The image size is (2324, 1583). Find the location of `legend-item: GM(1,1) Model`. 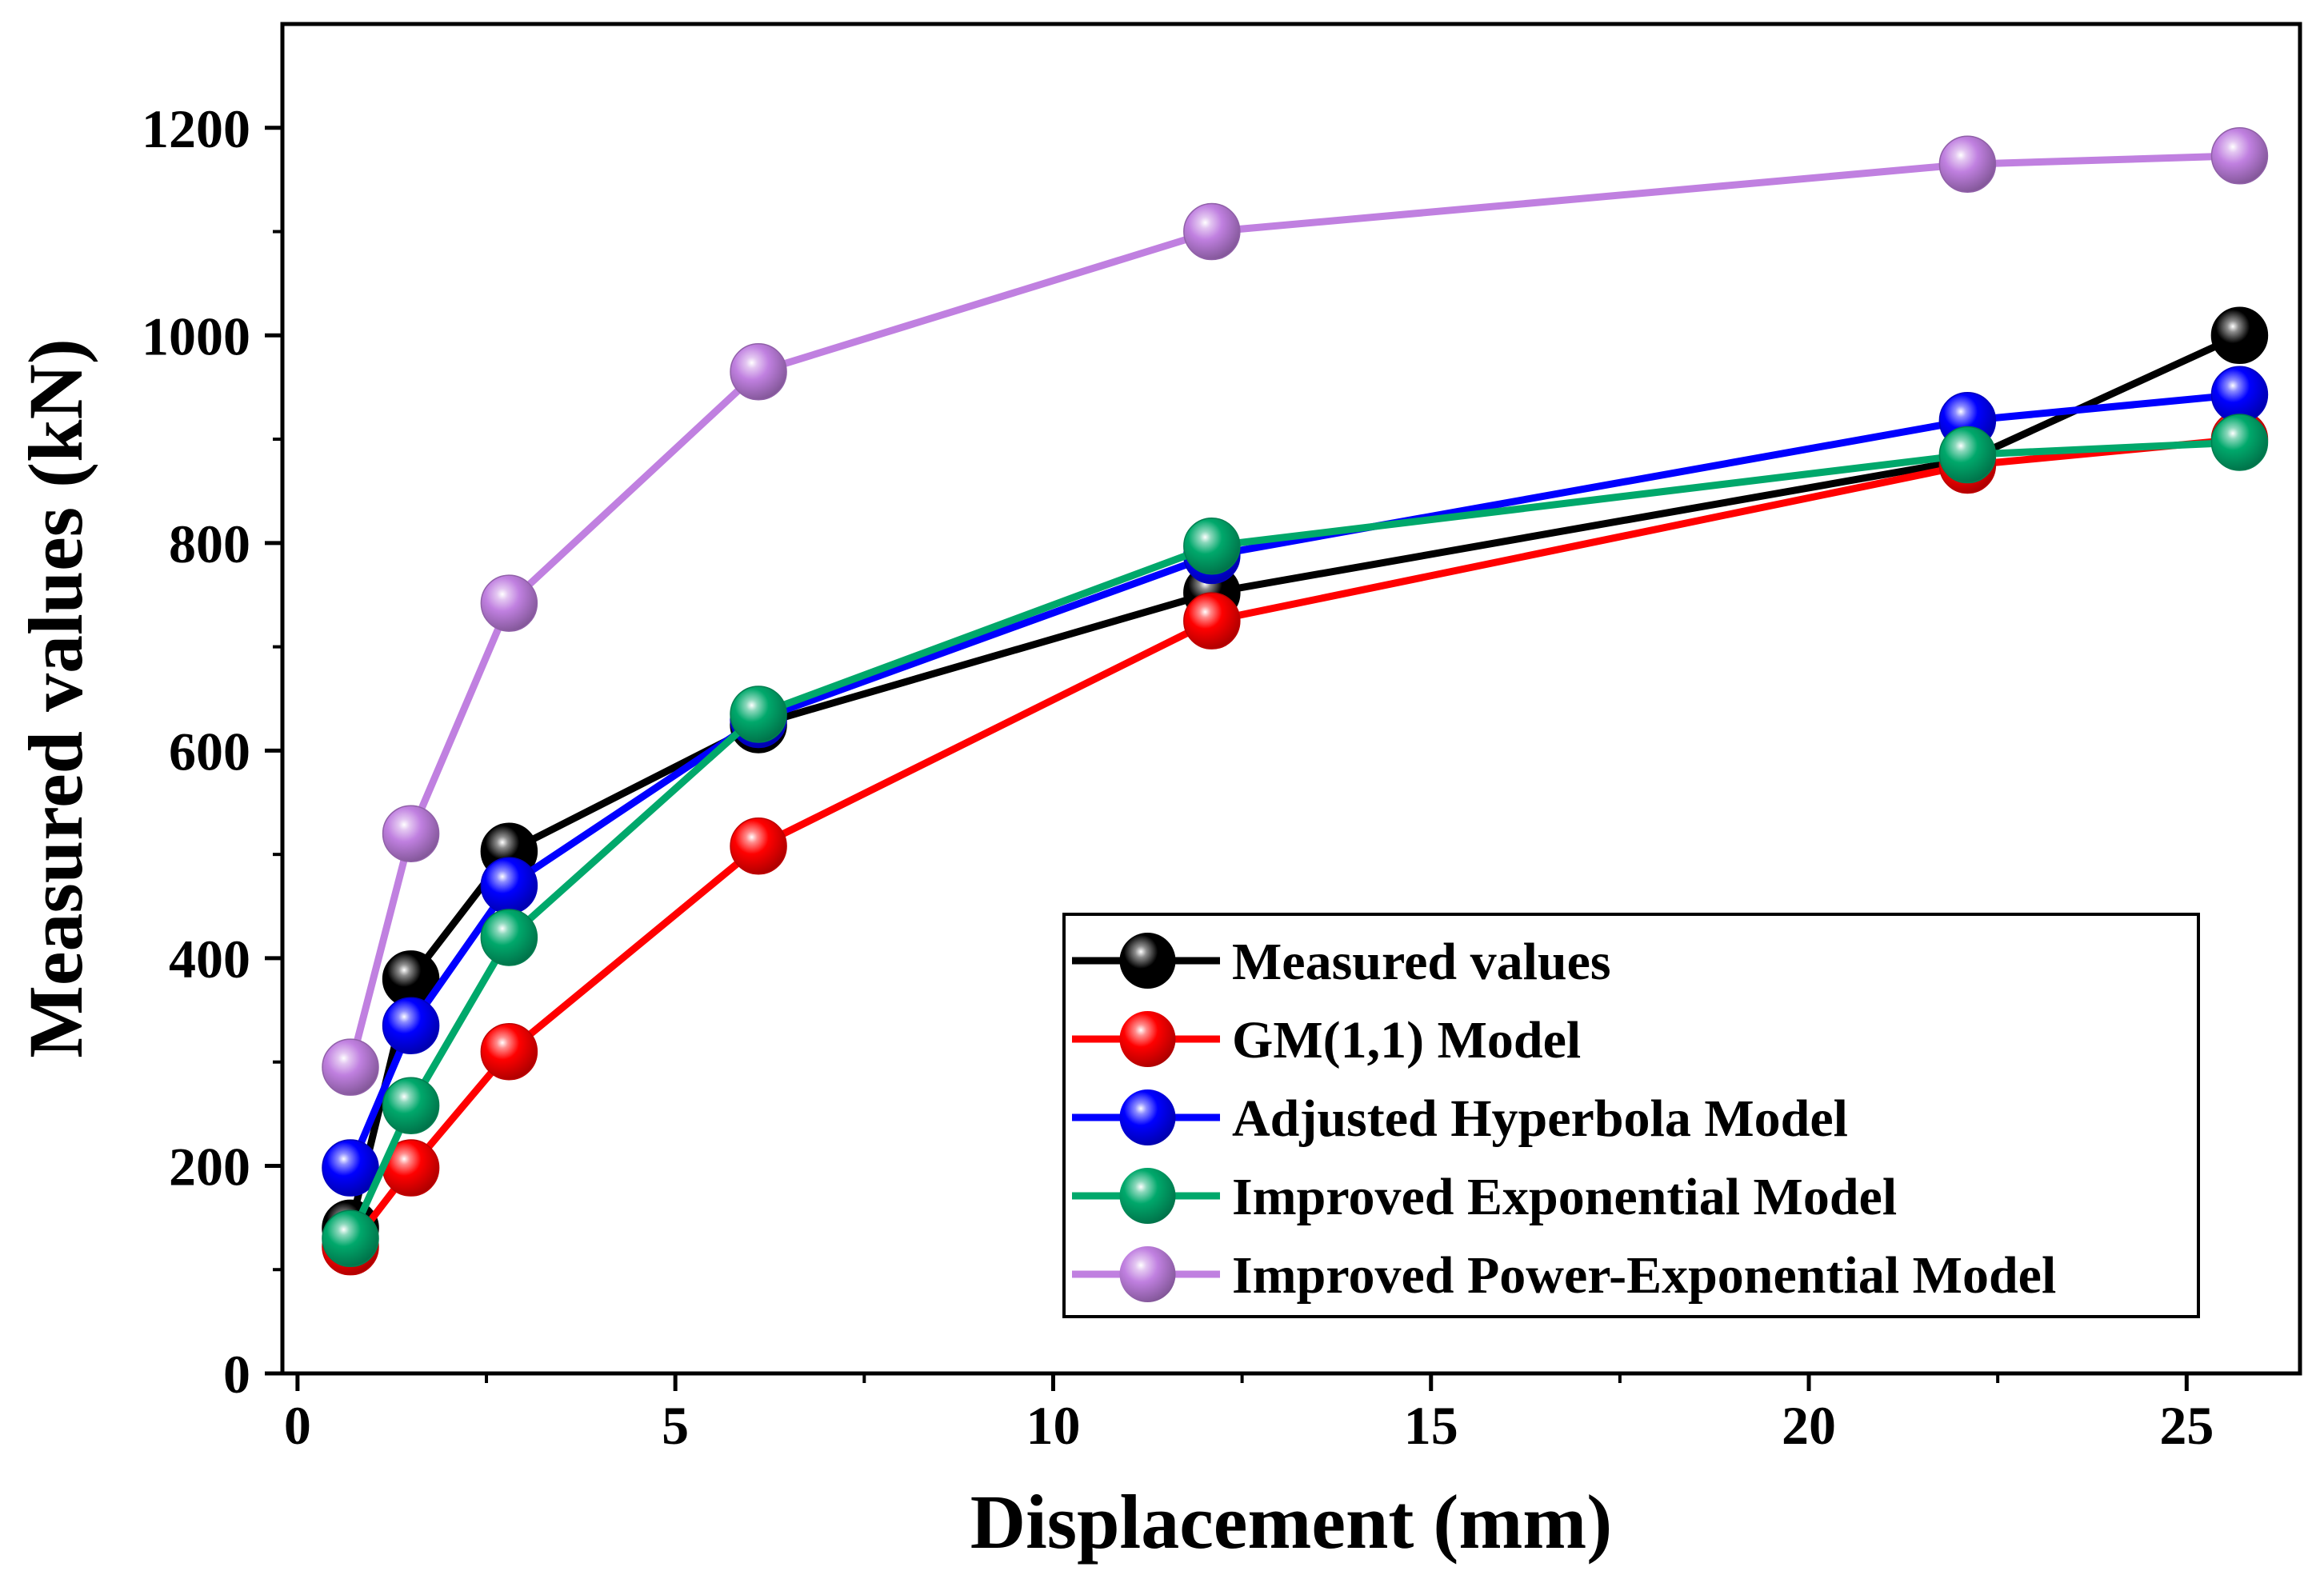

legend-item: GM(1,1) Model is located at coordinates (1326, 1040).